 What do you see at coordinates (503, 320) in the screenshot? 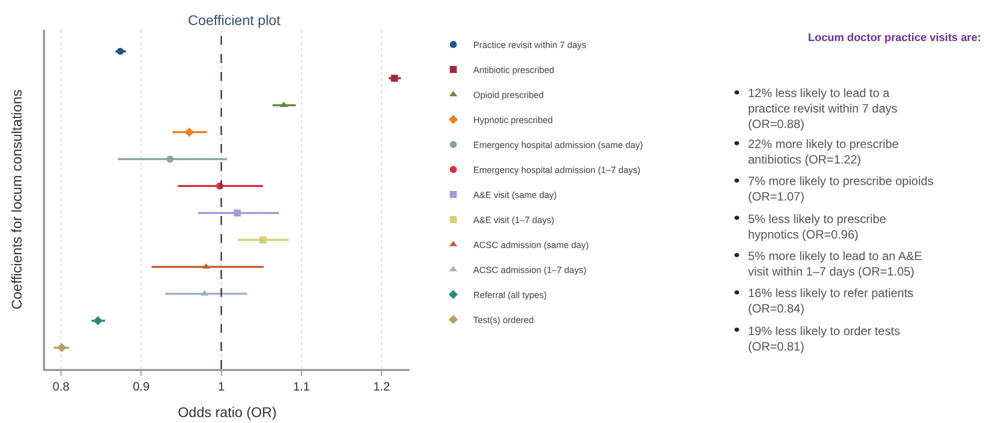
I see `legend-label: Test(s) ordered` at bounding box center [503, 320].